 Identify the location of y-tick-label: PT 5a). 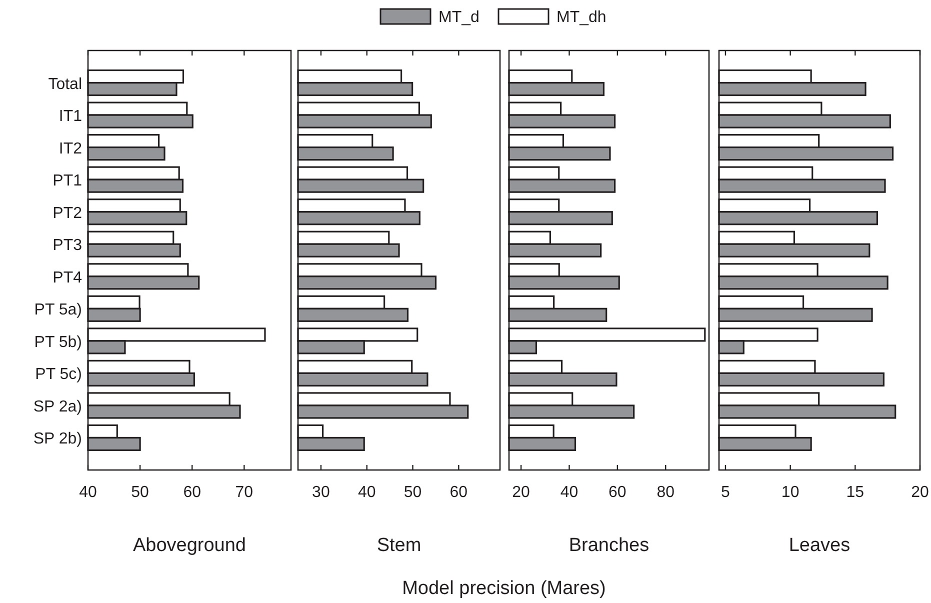
(58, 310).